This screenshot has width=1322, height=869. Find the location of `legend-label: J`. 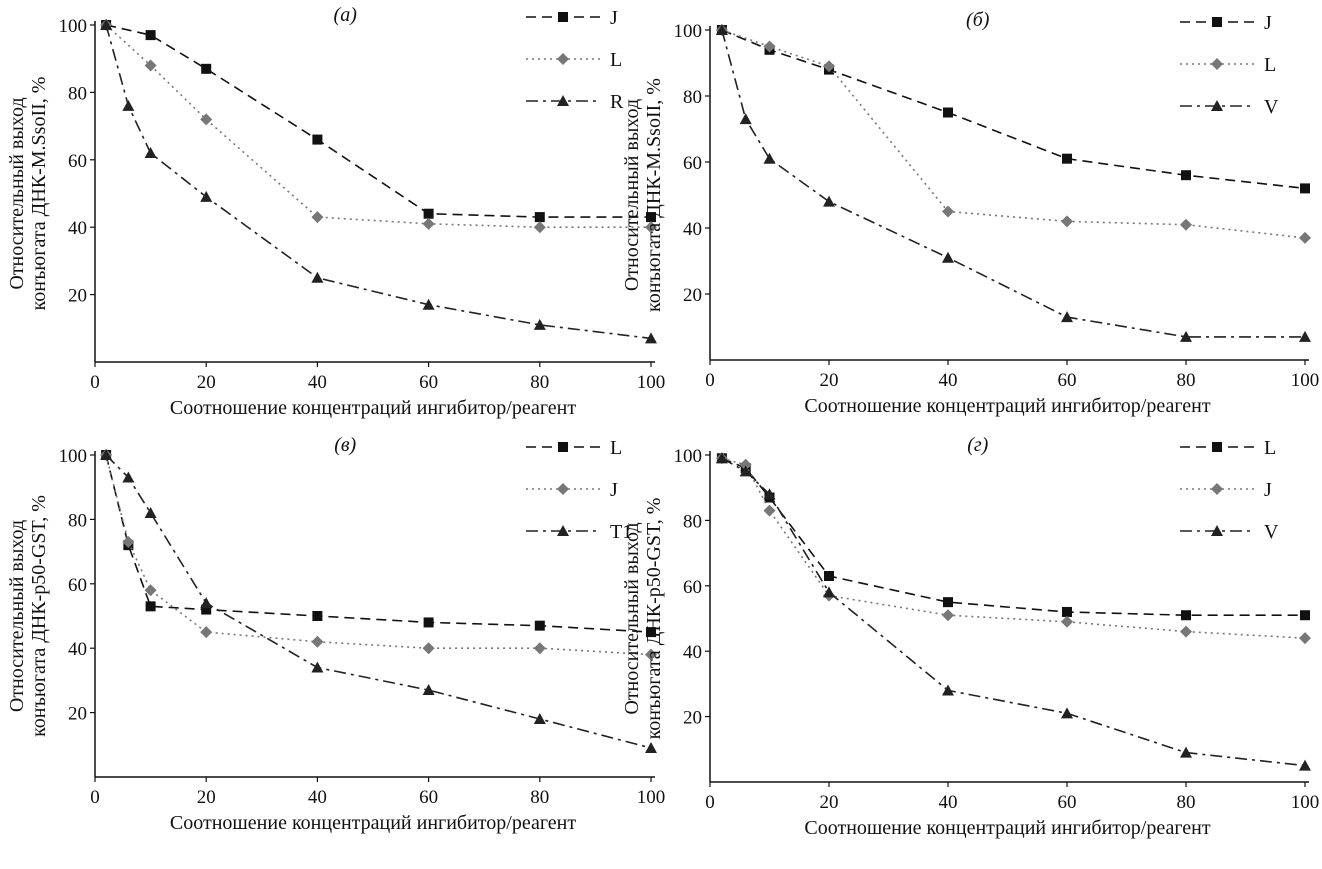

legend-label: J is located at coordinates (1268, 490).